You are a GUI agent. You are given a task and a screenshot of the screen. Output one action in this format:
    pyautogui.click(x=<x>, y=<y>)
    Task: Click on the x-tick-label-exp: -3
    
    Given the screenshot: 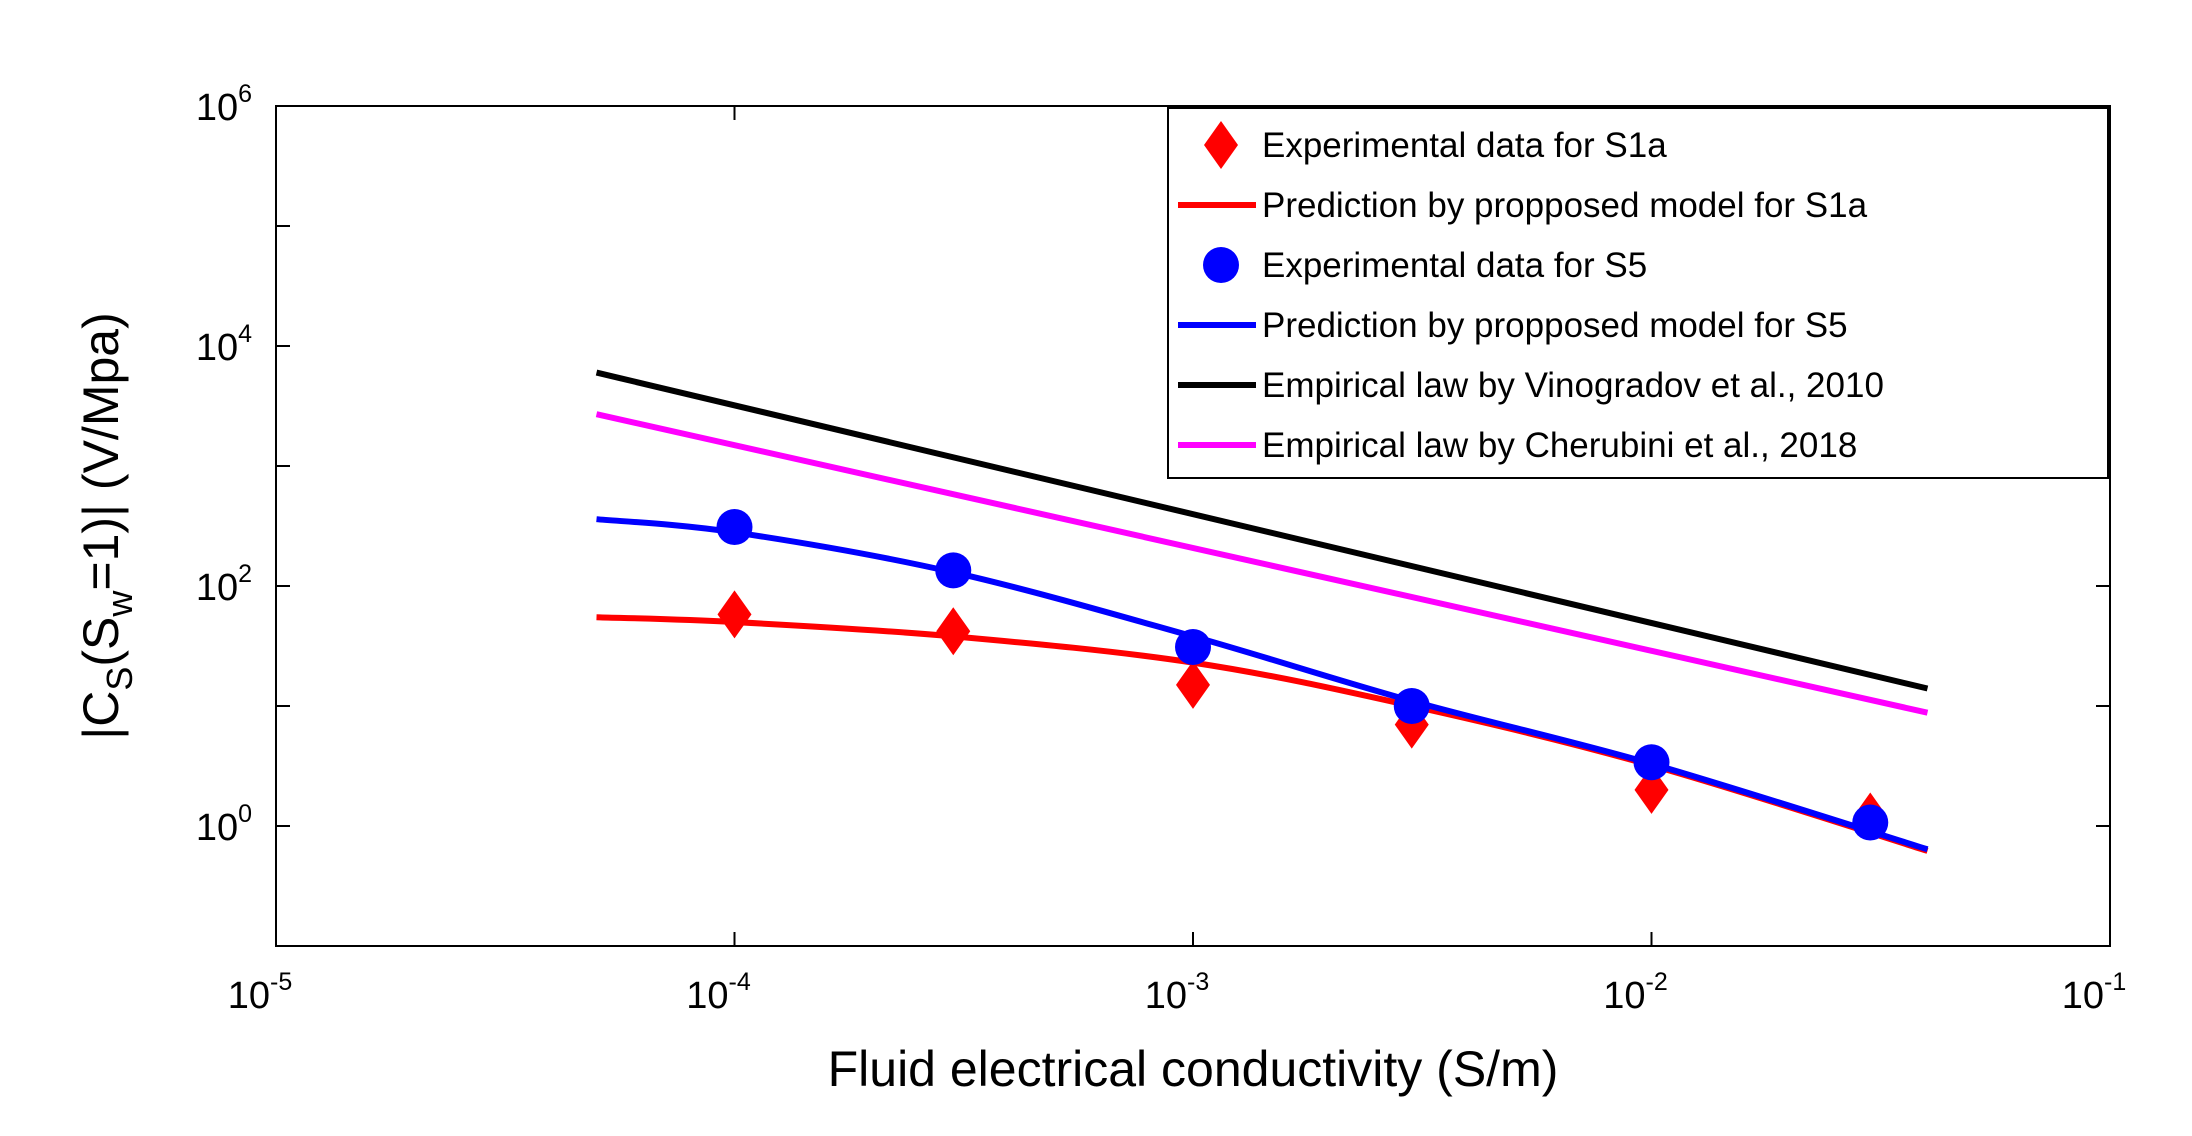 What is the action you would take?
    pyautogui.click(x=1198, y=982)
    